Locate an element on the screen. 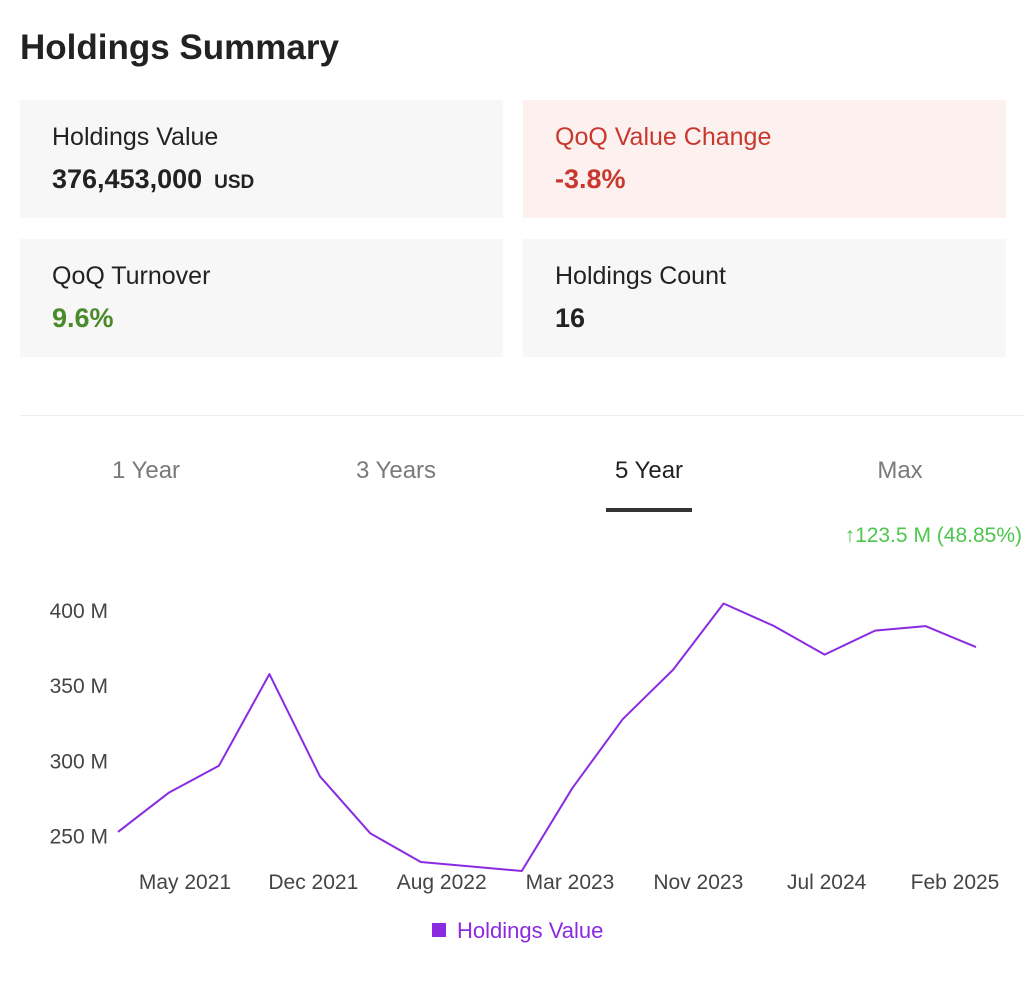 This screenshot has width=1024, height=981. qoq-turnover-card: QoQ Turnover 9.6% is located at coordinates (261, 298).